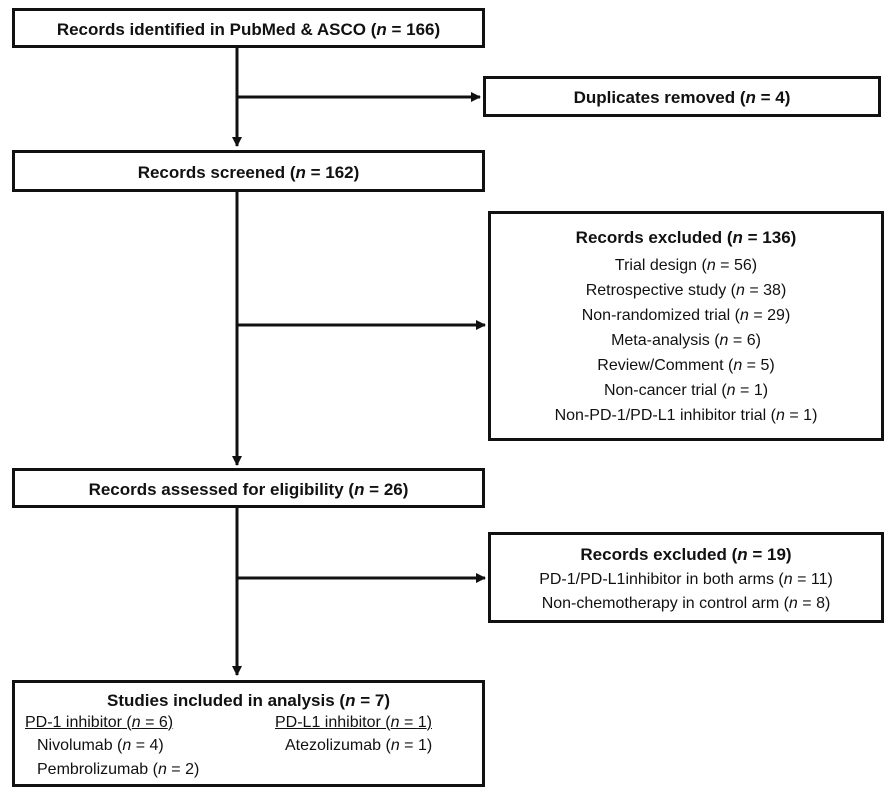 The image size is (888, 791). Describe the element at coordinates (776, 237) in the screenshot. I see `excluded1-title-n: 136` at that location.